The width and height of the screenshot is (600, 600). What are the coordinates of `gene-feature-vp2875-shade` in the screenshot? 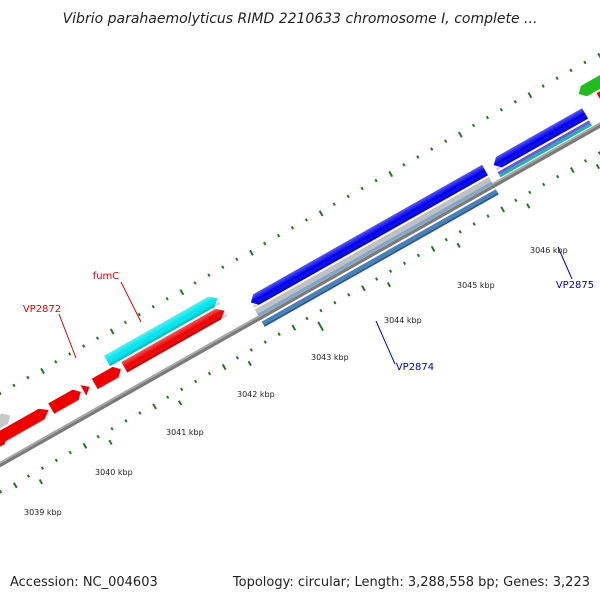 It's located at (539, 139).